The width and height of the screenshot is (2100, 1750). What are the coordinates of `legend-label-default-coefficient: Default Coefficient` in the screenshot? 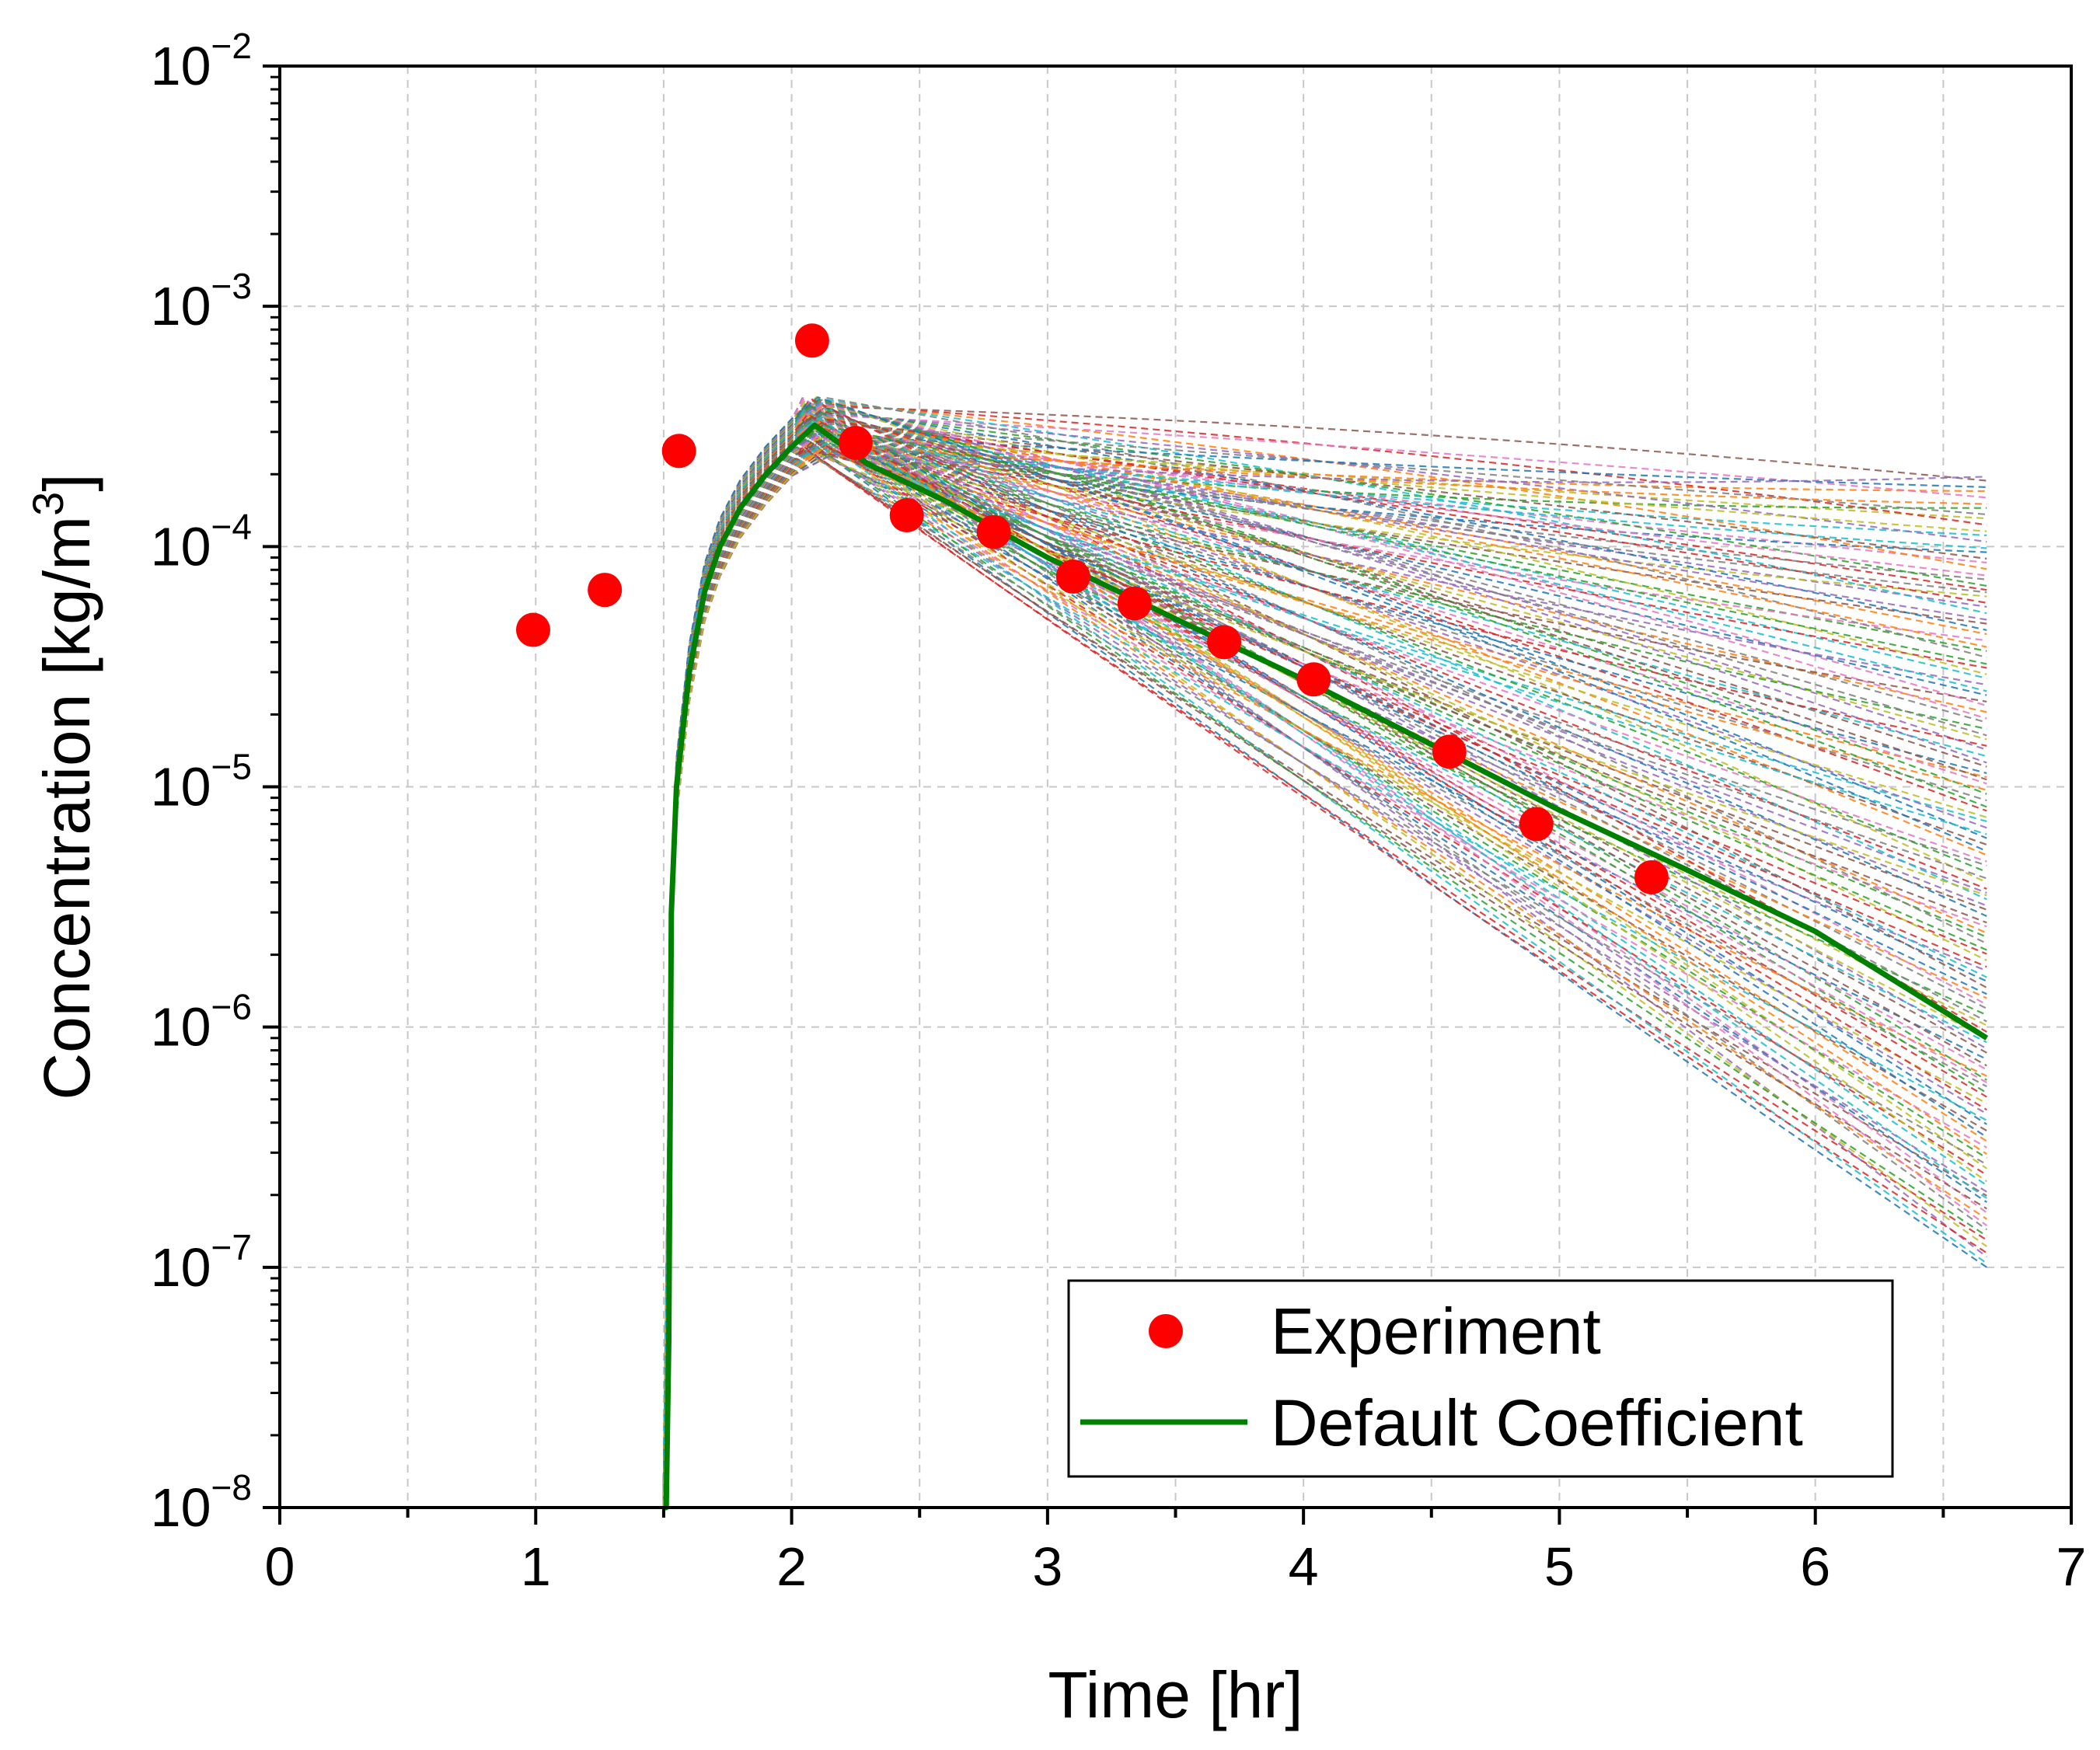 It's located at (1537, 1422).